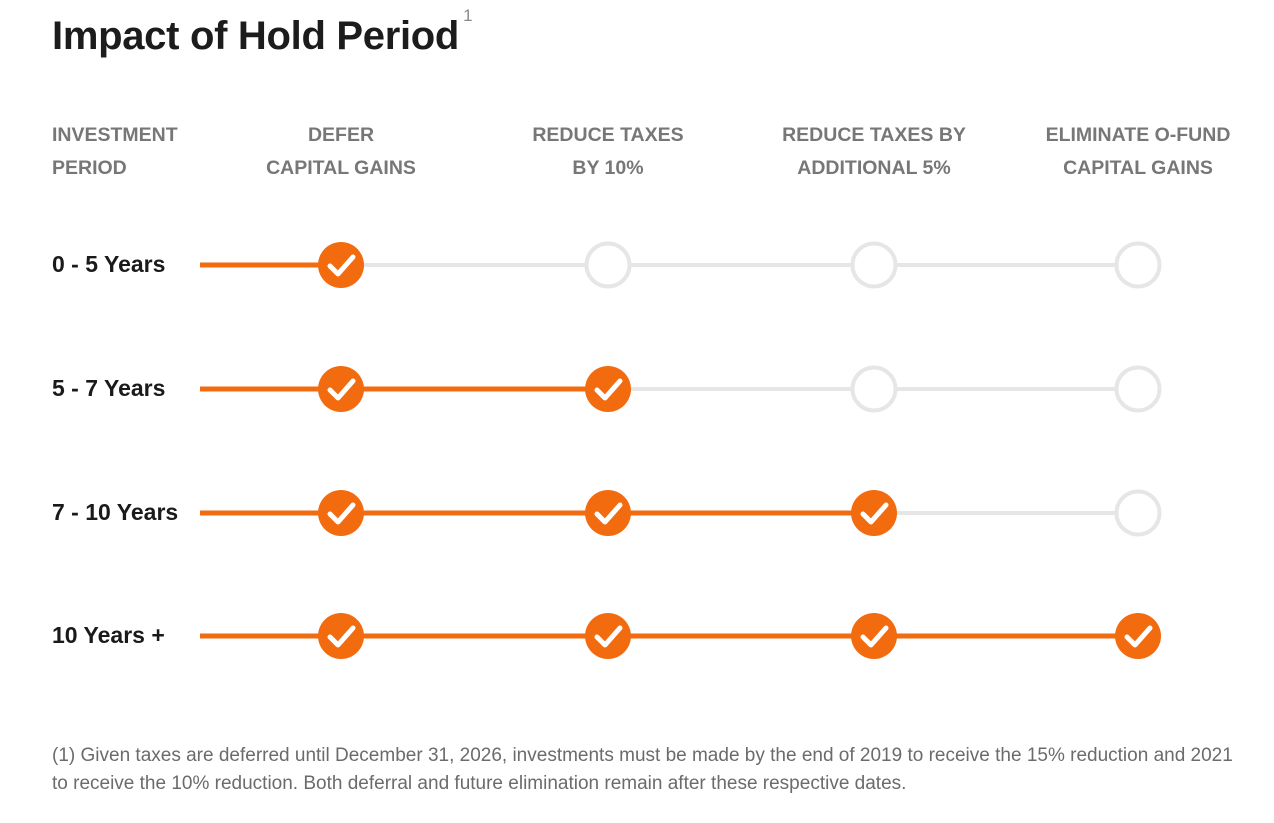  Describe the element at coordinates (874, 135) in the screenshot. I see `column-header-line1: REDUCE TAXES BY` at that location.